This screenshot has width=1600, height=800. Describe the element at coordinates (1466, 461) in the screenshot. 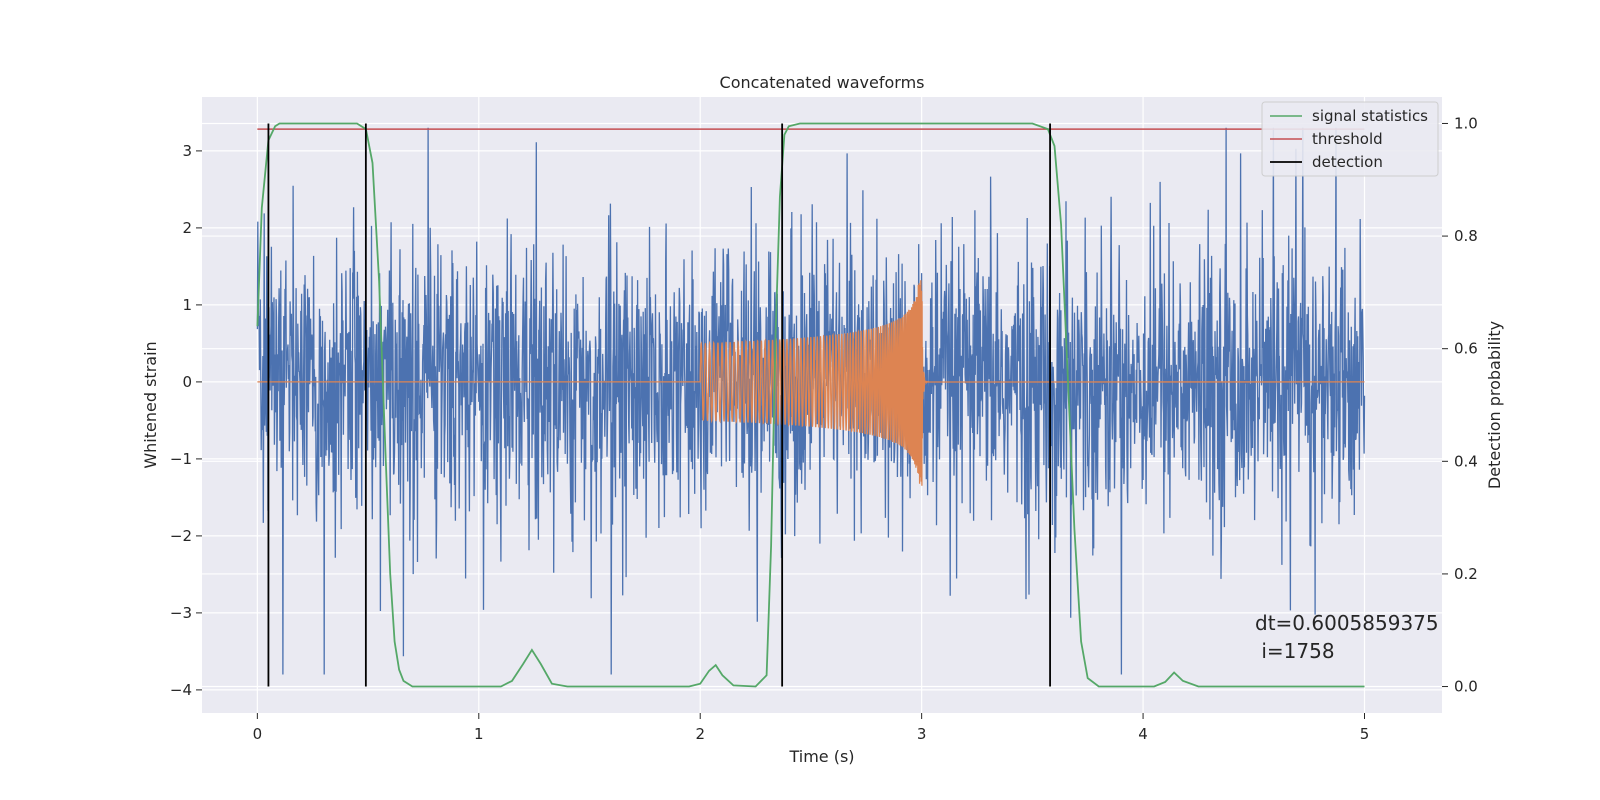

I see `y2-tick-label-2: 0.4` at that location.